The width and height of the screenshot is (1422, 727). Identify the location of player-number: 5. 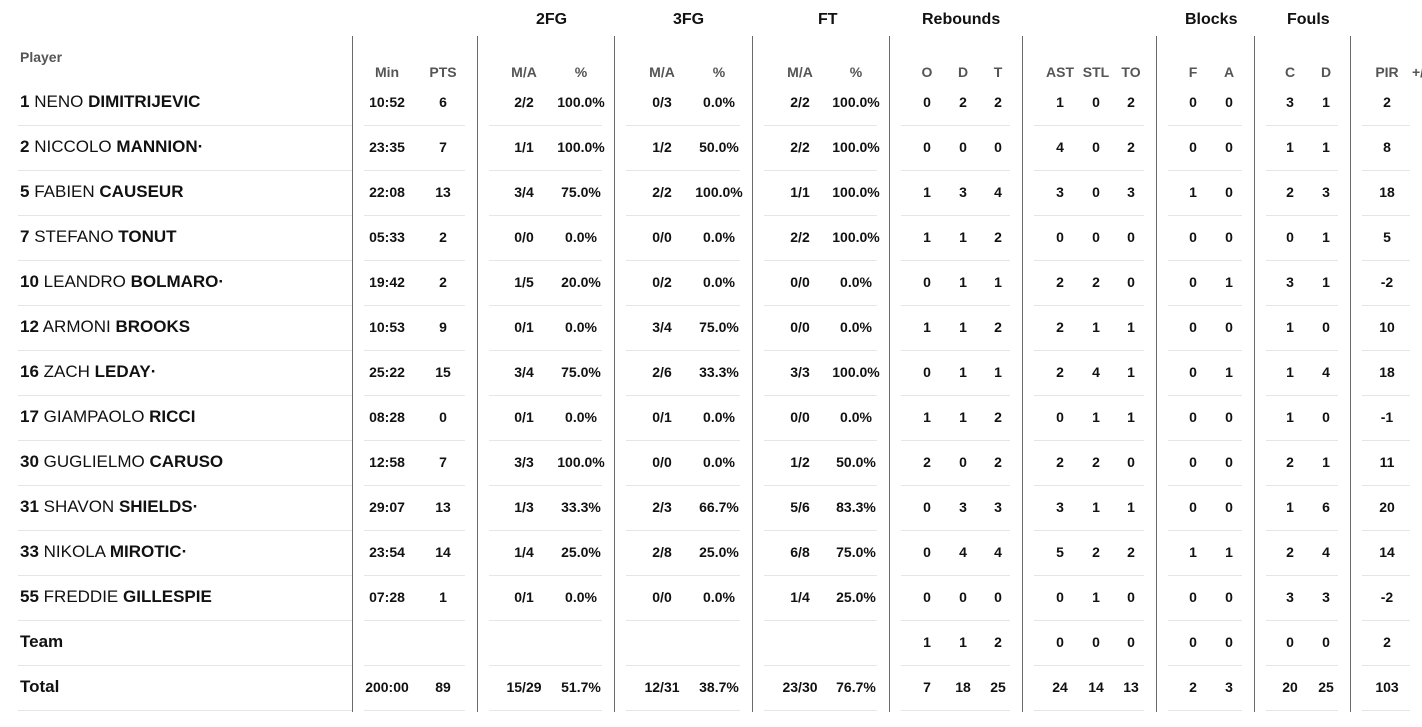
(25, 191).